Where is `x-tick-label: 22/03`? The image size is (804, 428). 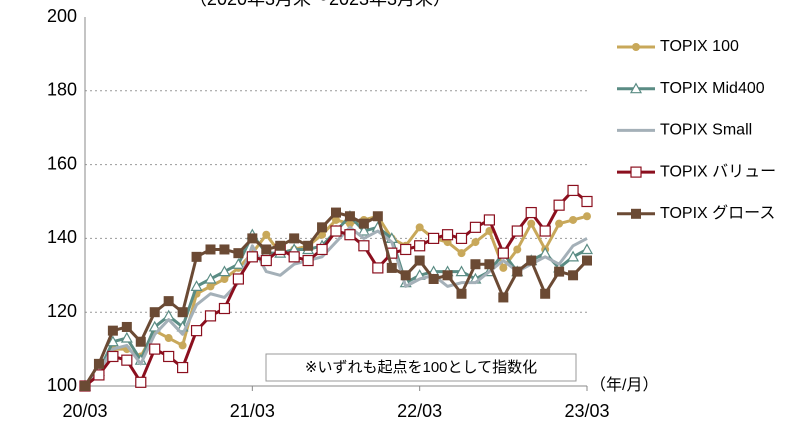
x-tick-label: 22/03 is located at coordinates (419, 411).